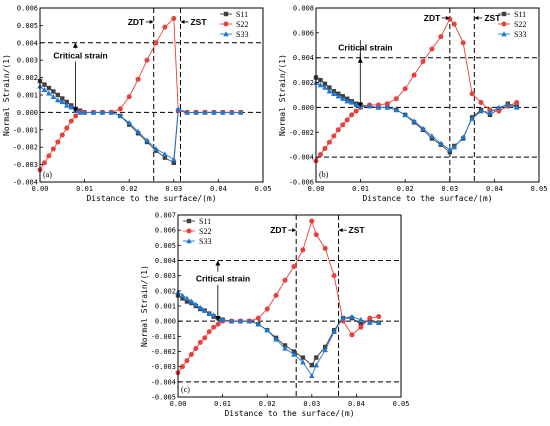 This screenshot has height=426, width=550. Describe the element at coordinates (27, 61) in the screenshot. I see `y-tick-label: 0.003` at that location.